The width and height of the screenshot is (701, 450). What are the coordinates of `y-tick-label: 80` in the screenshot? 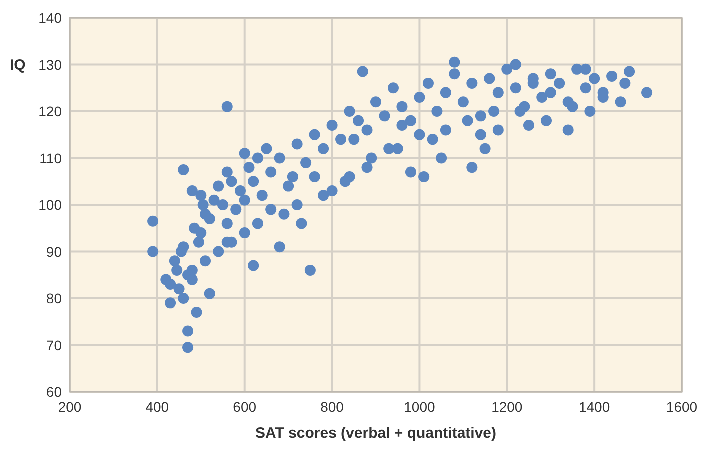 It's located at (54, 298).